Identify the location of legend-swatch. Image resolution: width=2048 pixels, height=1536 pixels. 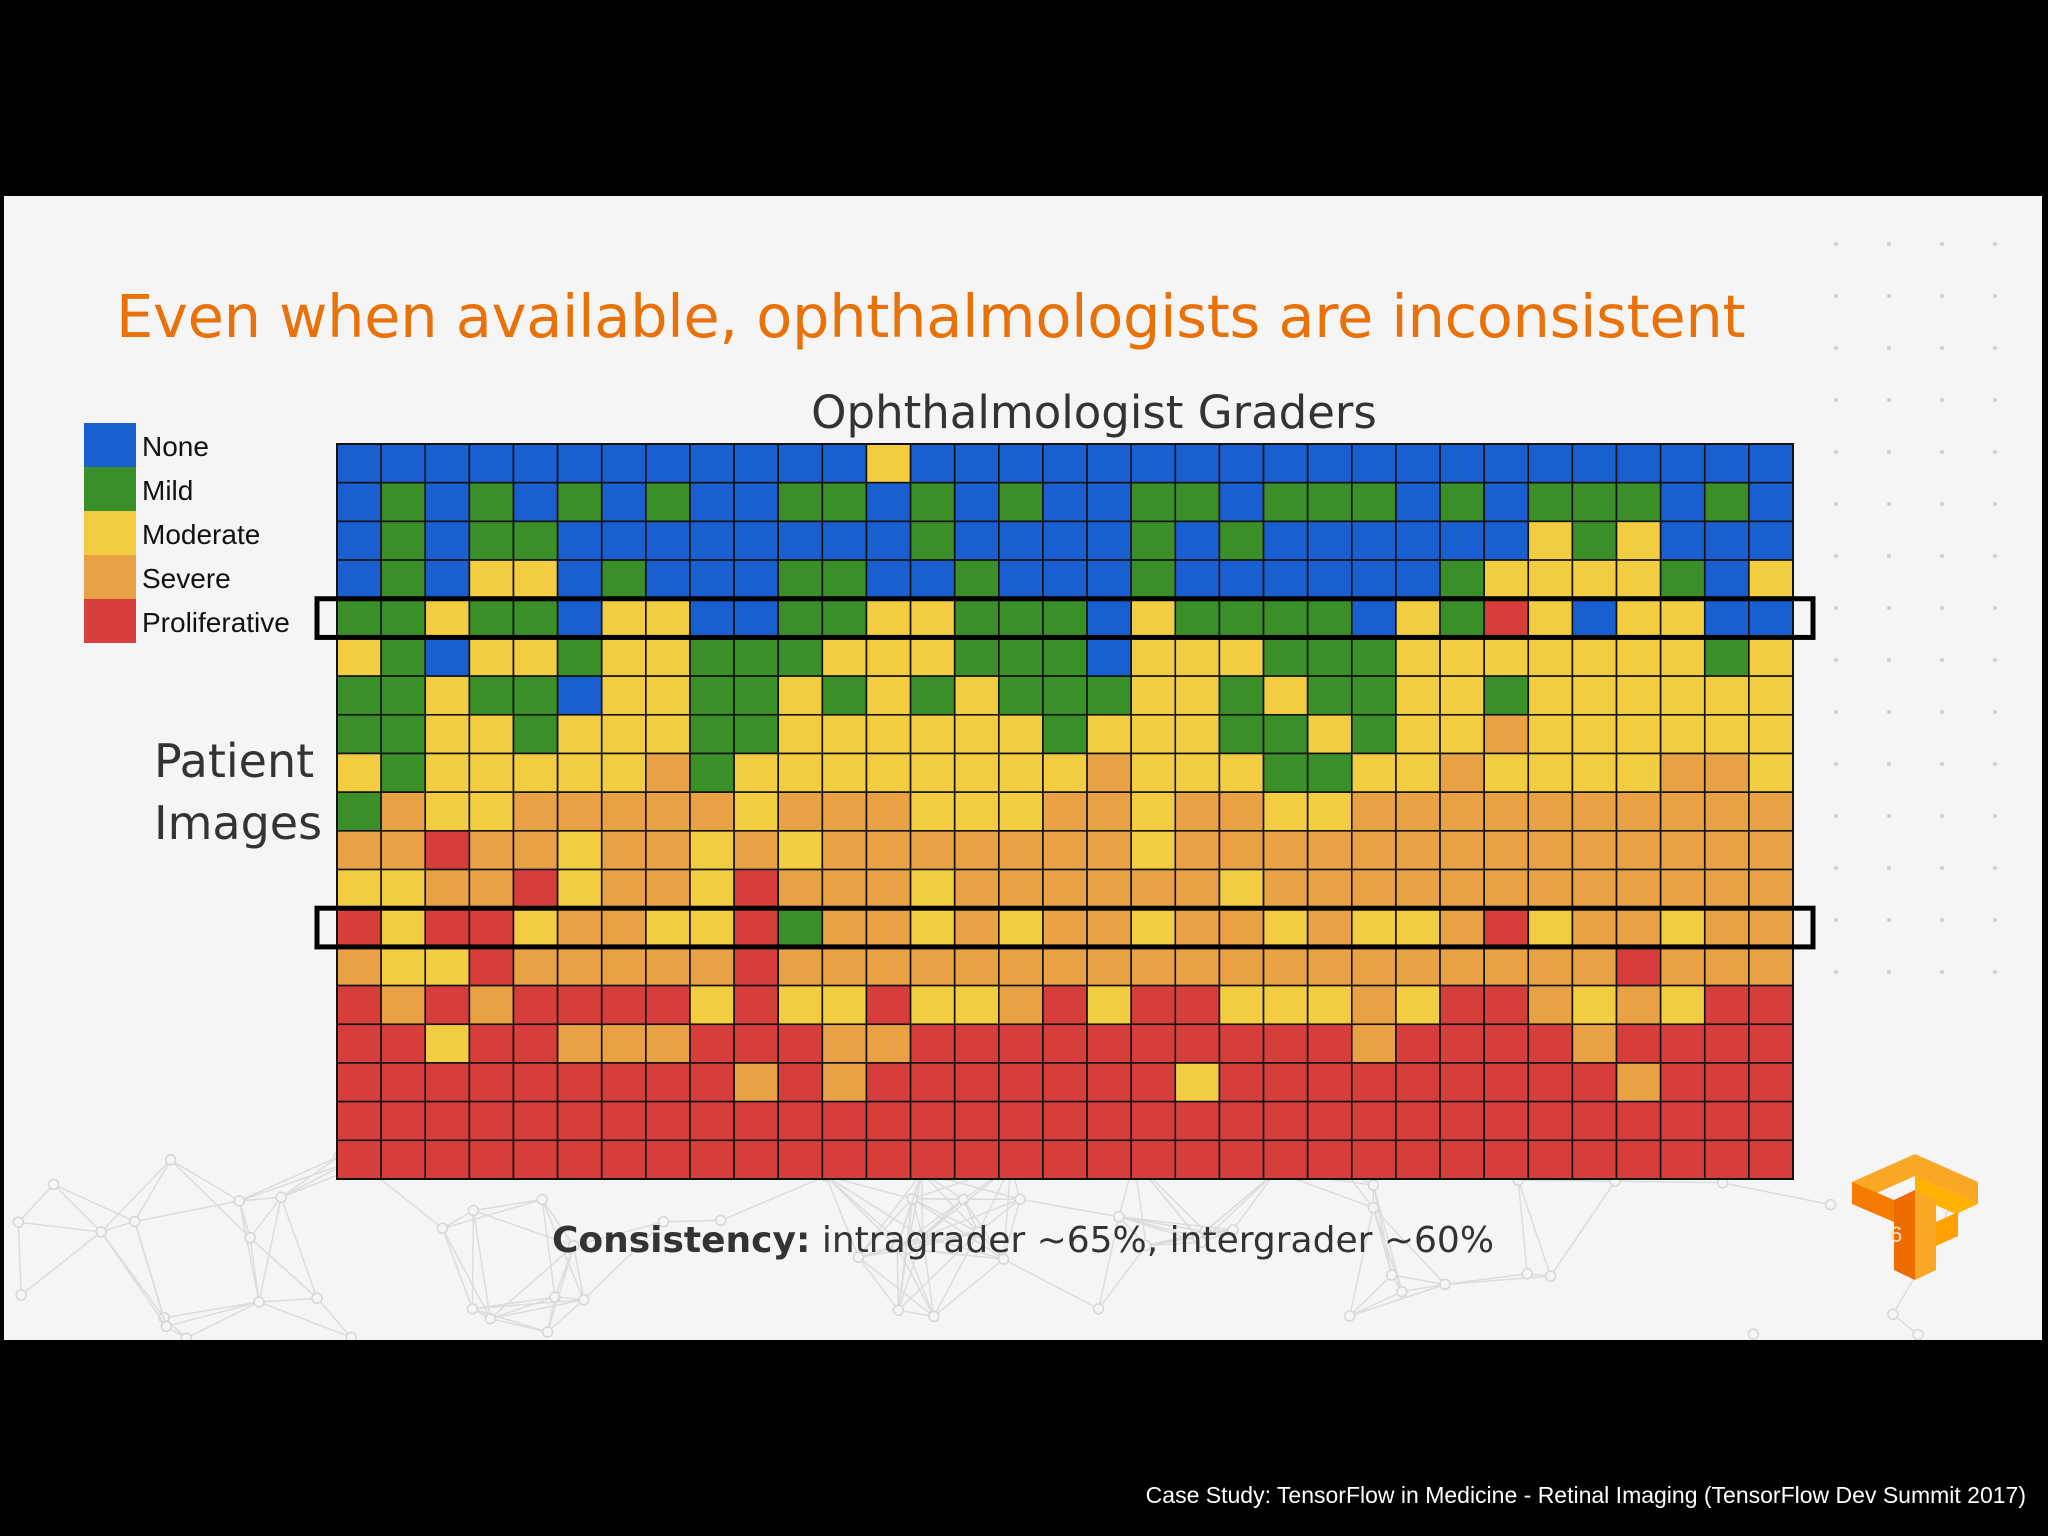
(110, 445).